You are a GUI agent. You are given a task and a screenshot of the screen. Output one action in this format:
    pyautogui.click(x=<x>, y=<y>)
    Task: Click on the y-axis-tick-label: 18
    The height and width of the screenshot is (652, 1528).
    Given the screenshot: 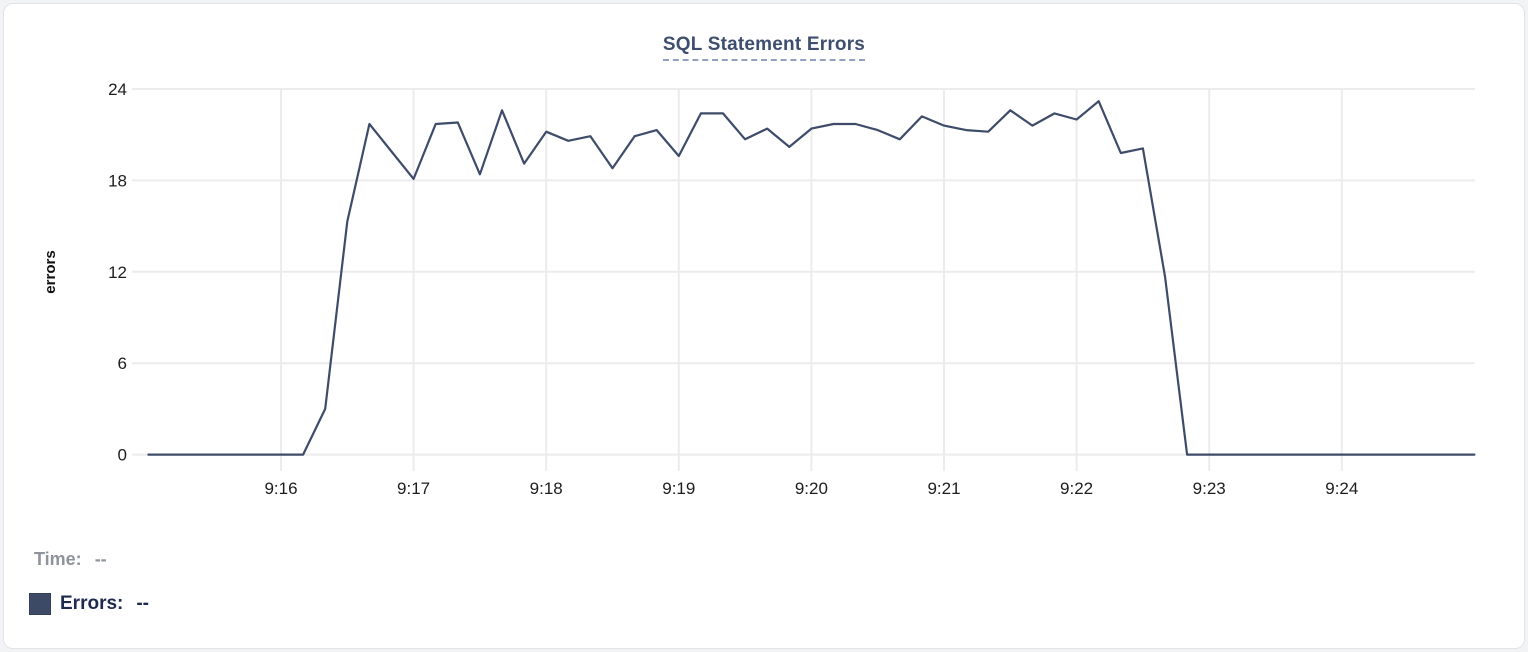 What is the action you would take?
    pyautogui.click(x=117, y=180)
    